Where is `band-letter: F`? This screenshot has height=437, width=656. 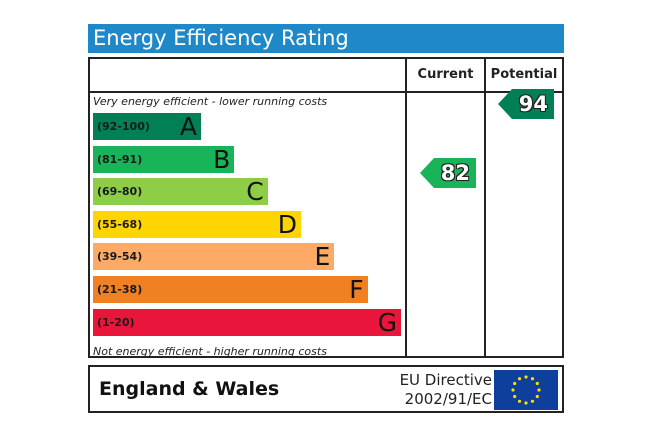
band-letter: F is located at coordinates (356, 289).